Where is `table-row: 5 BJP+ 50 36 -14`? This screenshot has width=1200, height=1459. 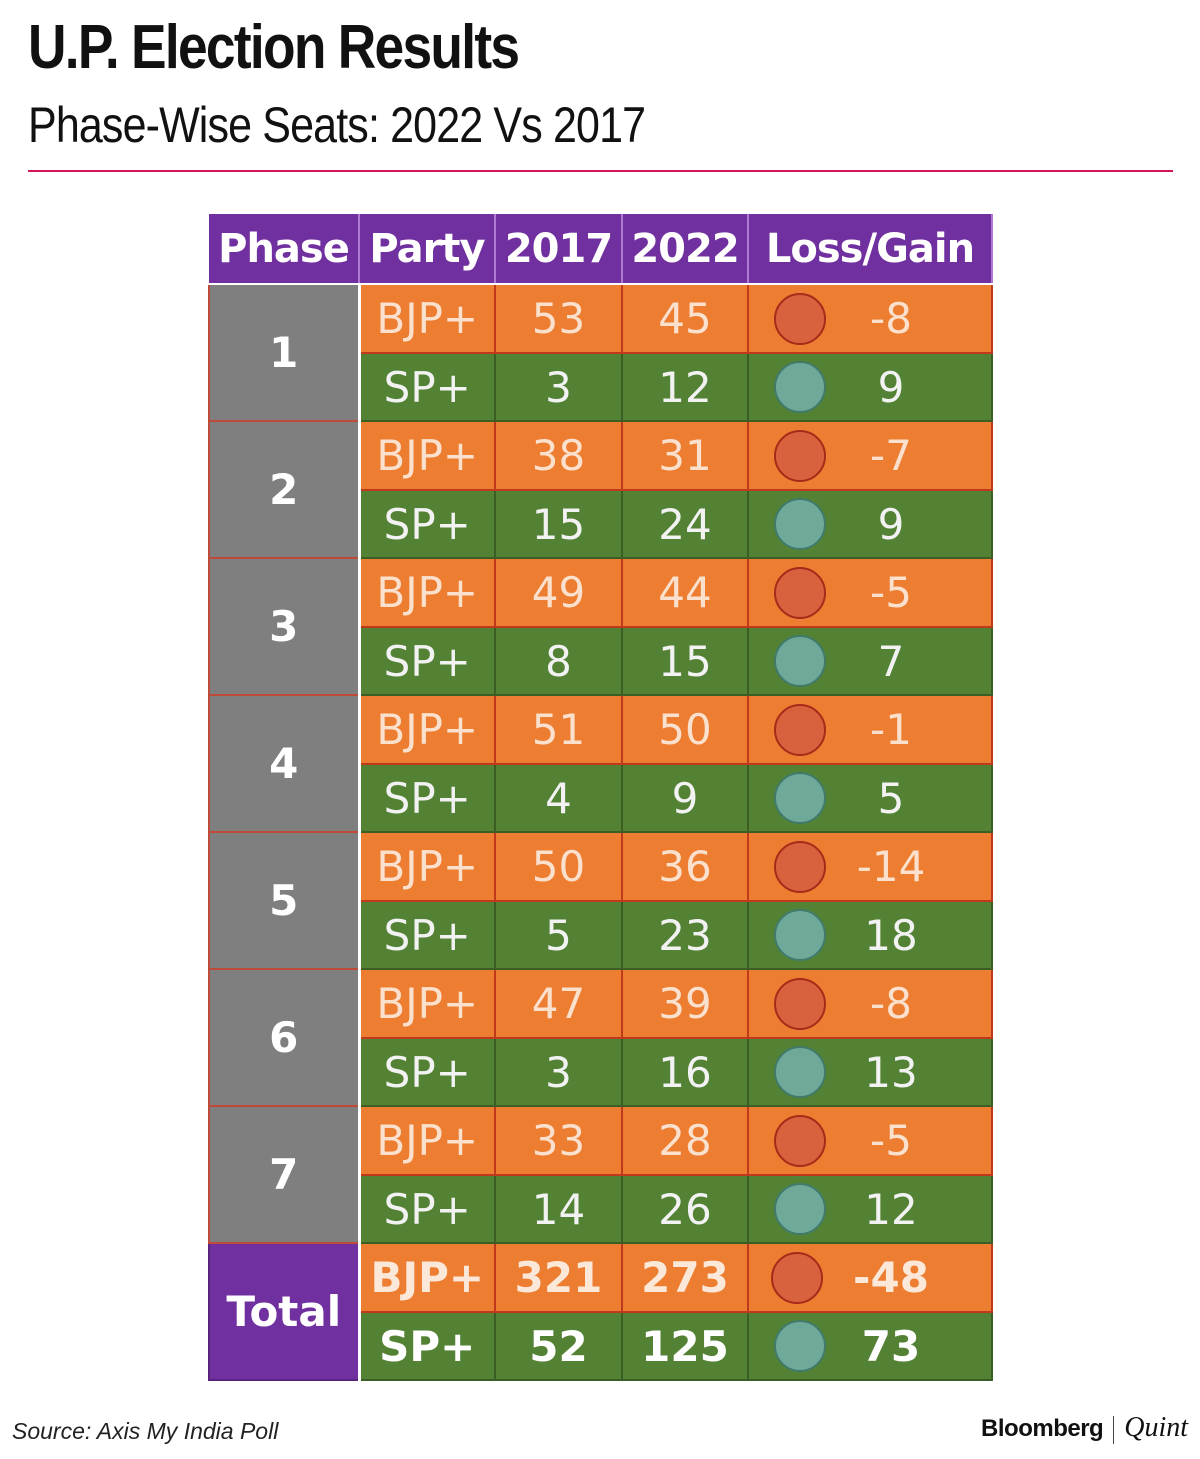 table-row: 5 BJP+ 50 36 -14 is located at coordinates (600, 900).